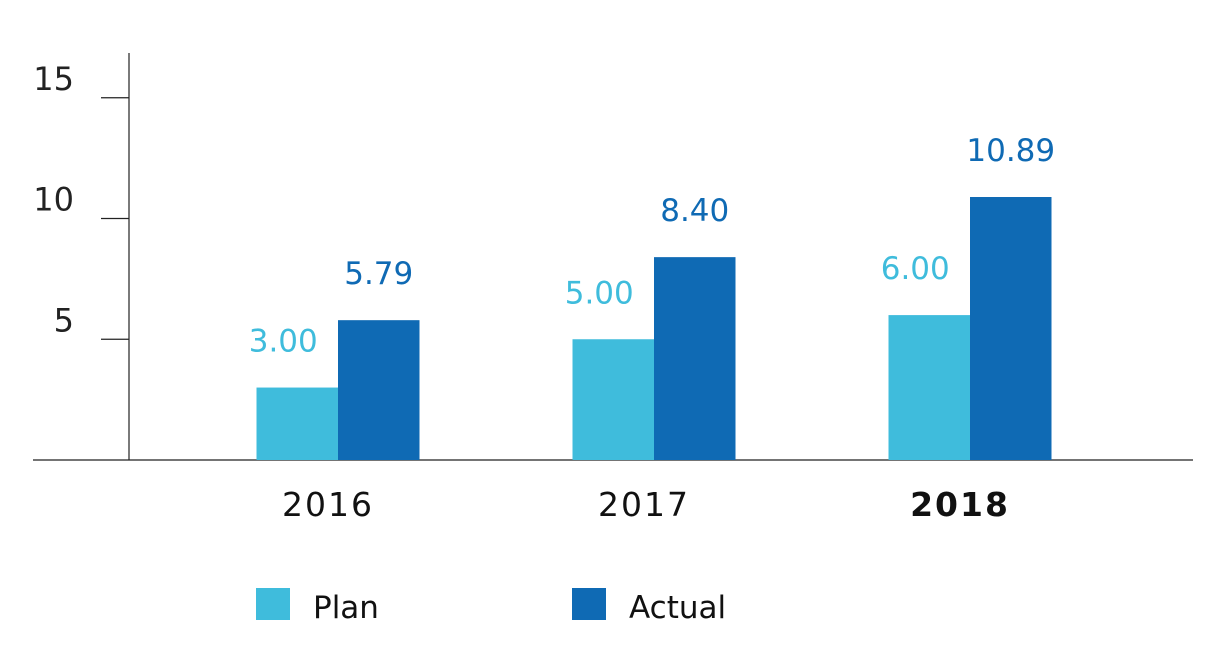 This screenshot has width=1226, height=662. What do you see at coordinates (644, 504) in the screenshot?
I see `x-tick-label: 2017` at bounding box center [644, 504].